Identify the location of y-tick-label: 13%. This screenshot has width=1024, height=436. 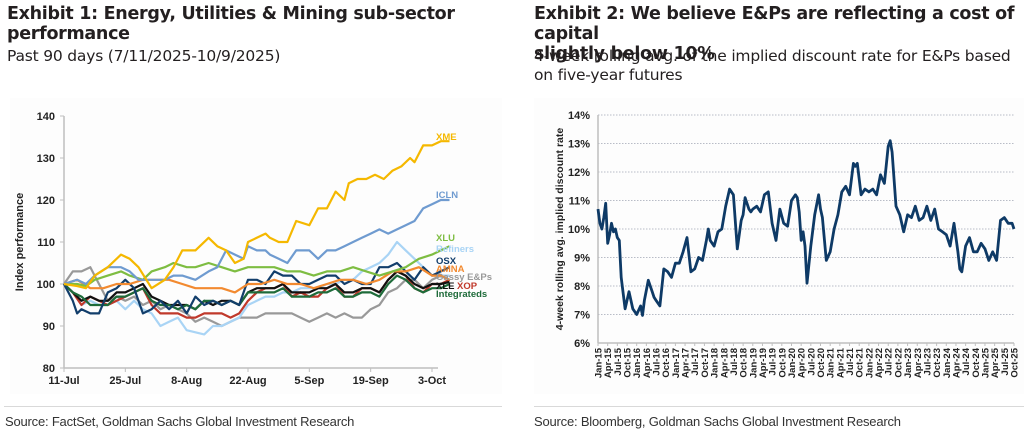
(579, 145).